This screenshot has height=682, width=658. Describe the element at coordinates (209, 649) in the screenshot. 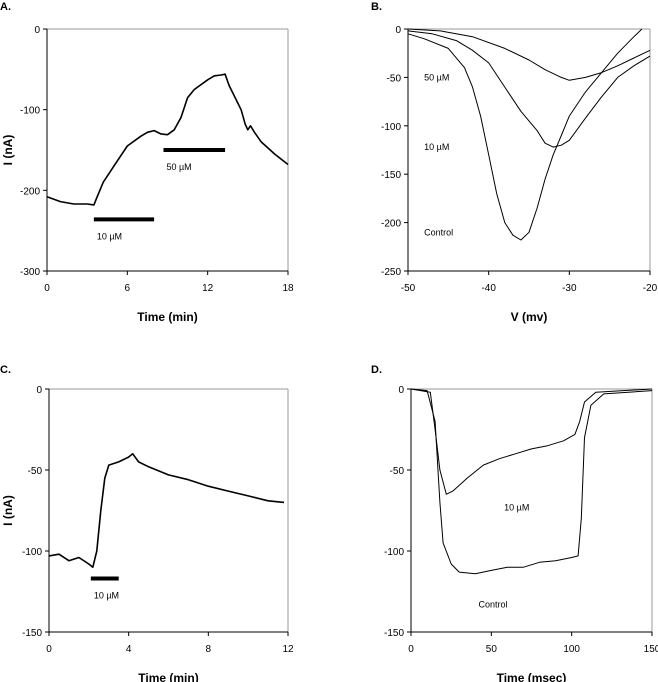

I see `x-tick-label: 8` at that location.